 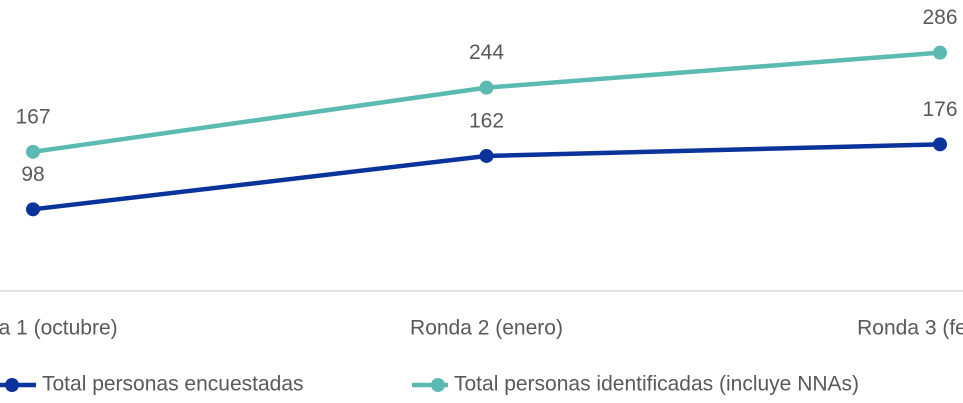 I want to click on x-tick-label: Ronda 3 (febrero), so click(x=910, y=328).